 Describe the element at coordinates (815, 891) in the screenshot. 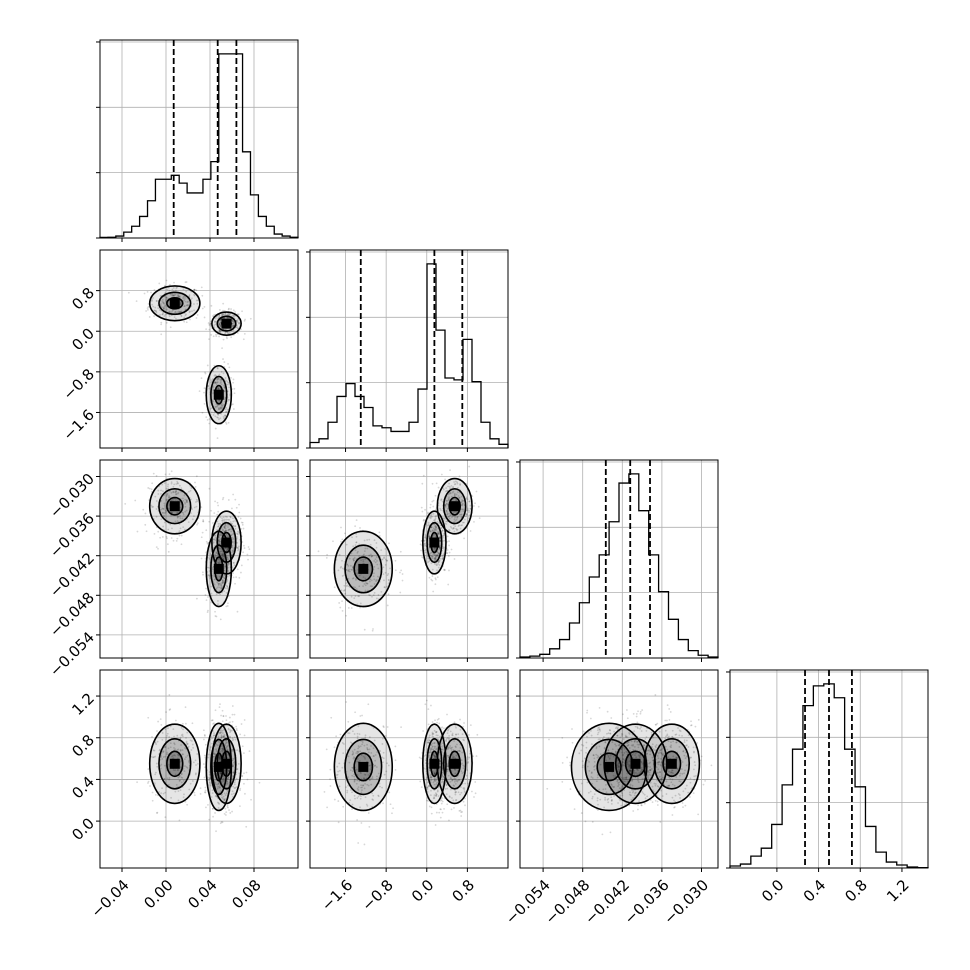

I see `x-tick-label: 0.4` at that location.